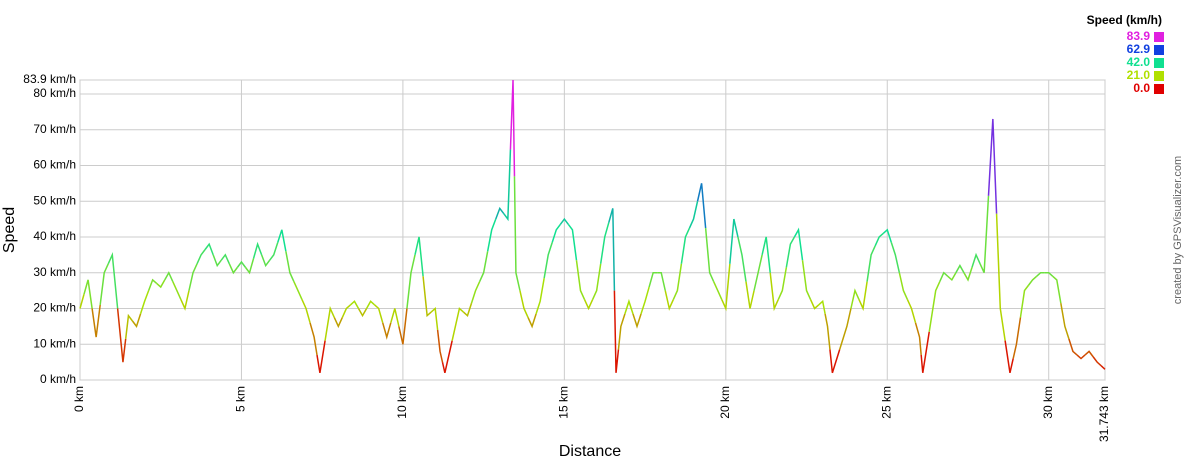 This screenshot has width=1184, height=460. Describe the element at coordinates (9, 230) in the screenshot. I see `y-axis-label: Speed` at that location.